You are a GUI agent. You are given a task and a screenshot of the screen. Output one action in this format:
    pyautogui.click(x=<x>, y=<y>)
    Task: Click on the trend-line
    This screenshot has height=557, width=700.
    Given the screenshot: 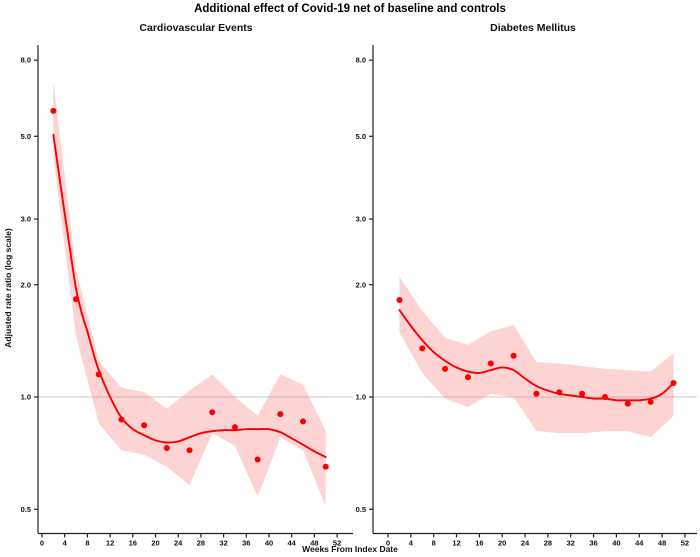 What is the action you would take?
    pyautogui.click(x=536, y=355)
    